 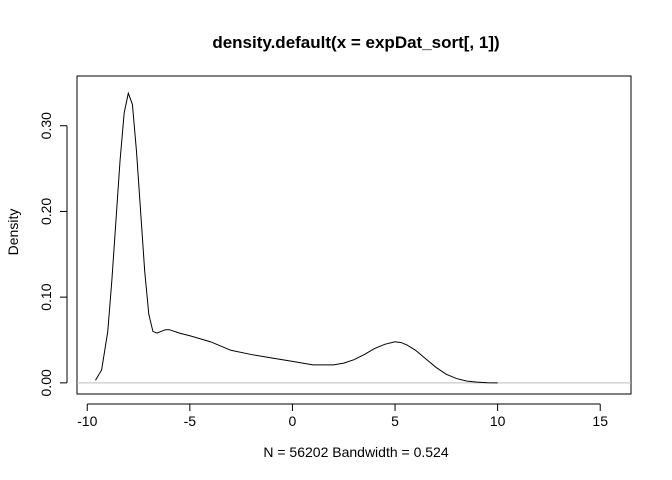 I want to click on x-tick-label: 15, so click(x=600, y=421).